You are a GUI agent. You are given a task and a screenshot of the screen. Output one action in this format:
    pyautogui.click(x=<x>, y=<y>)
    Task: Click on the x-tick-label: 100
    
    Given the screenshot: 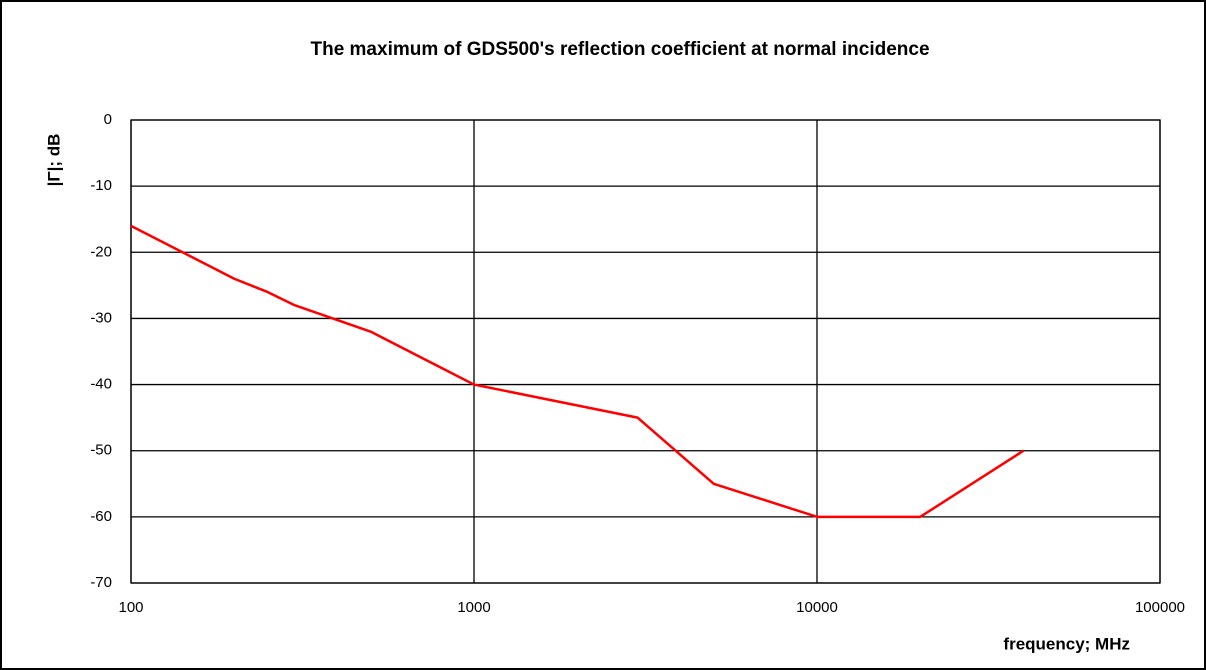 What is the action you would take?
    pyautogui.click(x=130, y=607)
    